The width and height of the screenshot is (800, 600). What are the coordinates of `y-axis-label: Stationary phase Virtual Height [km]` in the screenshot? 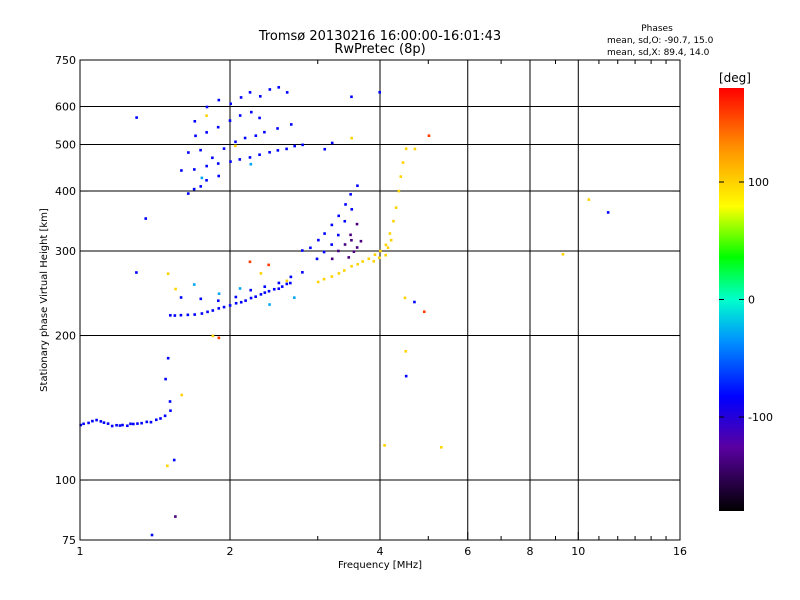 It's located at (44, 300).